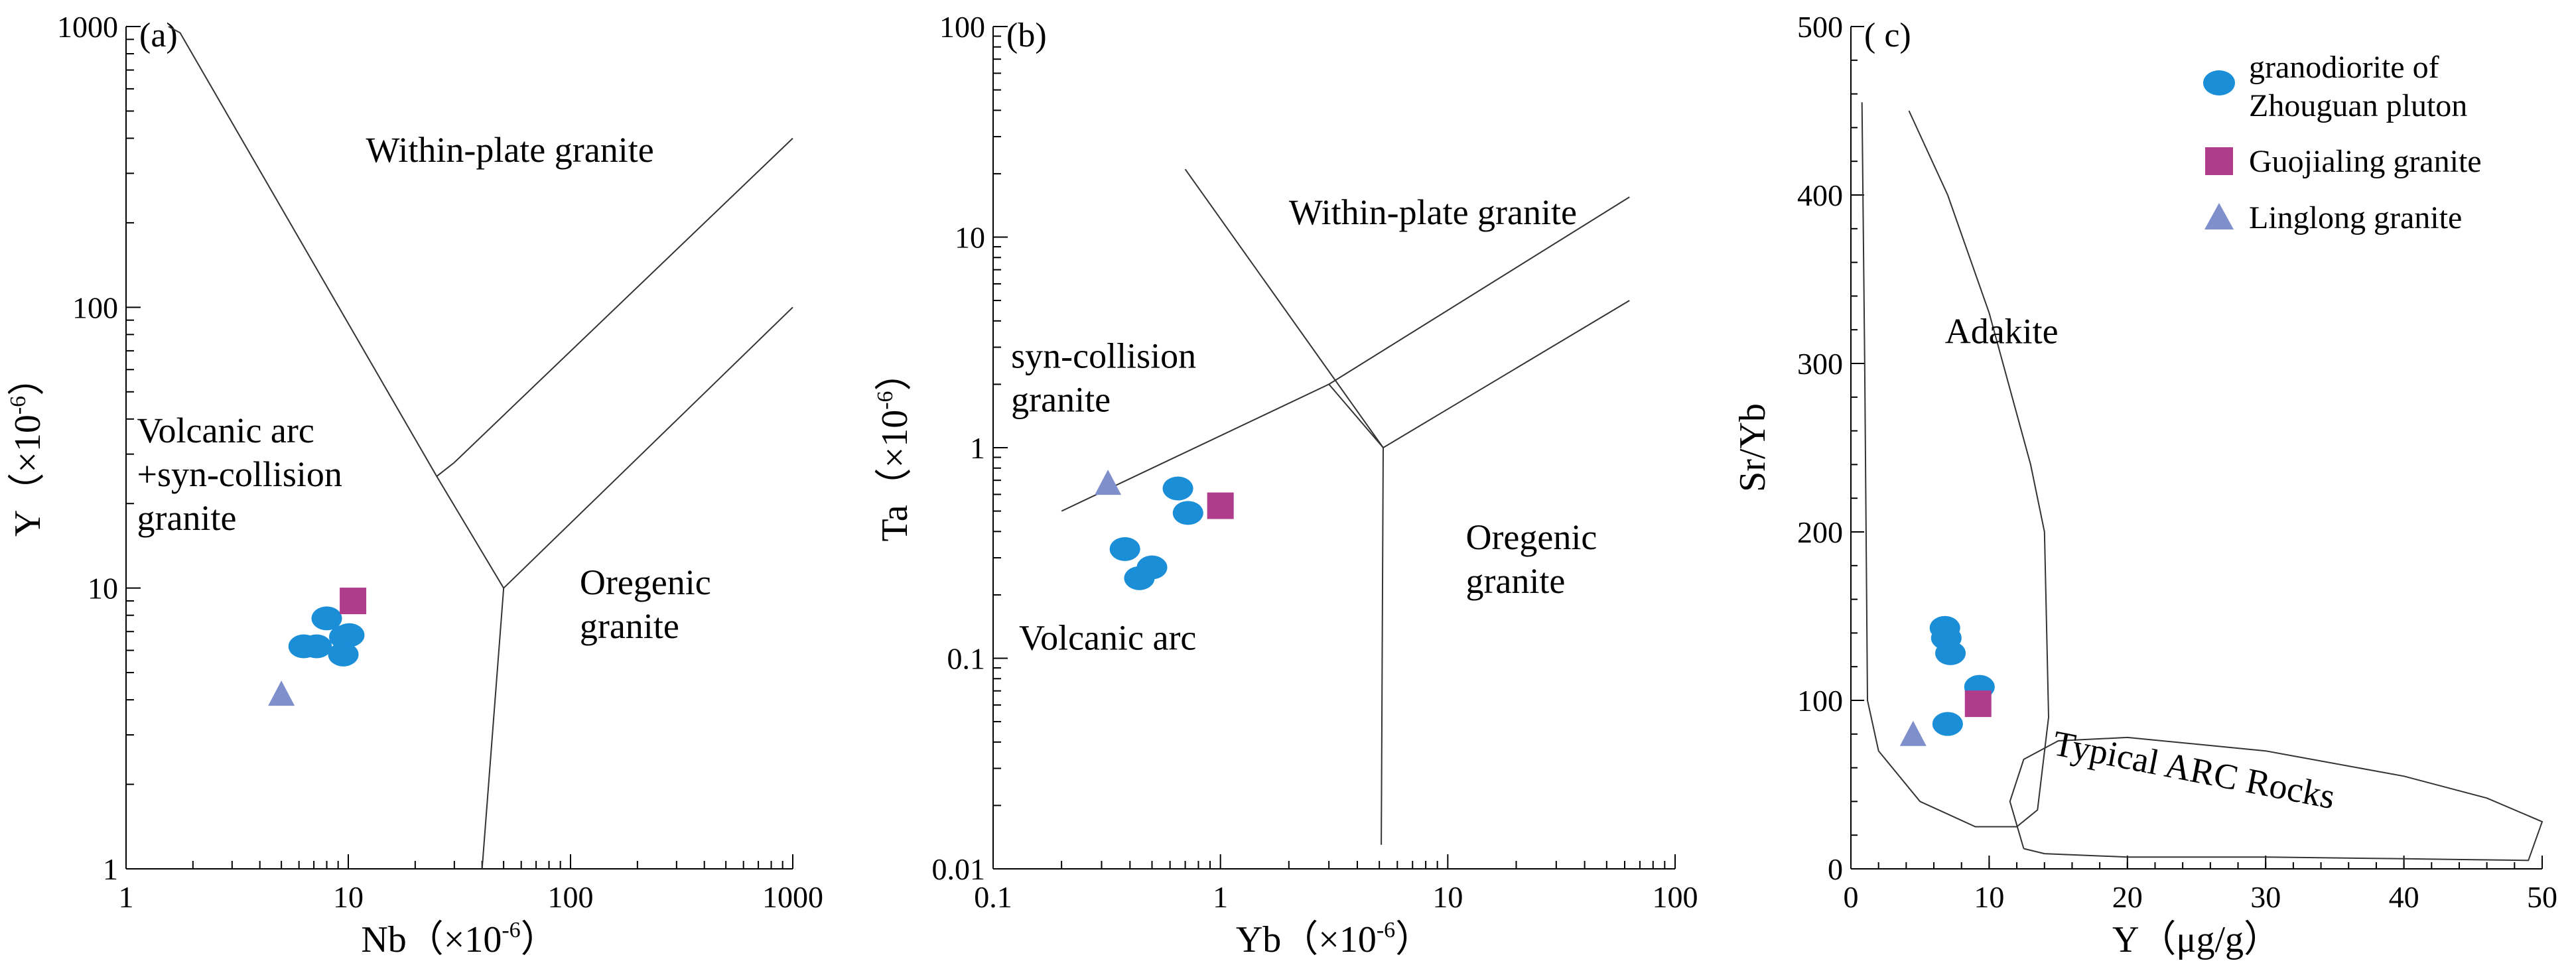 The width and height of the screenshot is (2576, 967). Describe the element at coordinates (2194, 769) in the screenshot. I see `field-label: Typical ARC Rocks` at that location.